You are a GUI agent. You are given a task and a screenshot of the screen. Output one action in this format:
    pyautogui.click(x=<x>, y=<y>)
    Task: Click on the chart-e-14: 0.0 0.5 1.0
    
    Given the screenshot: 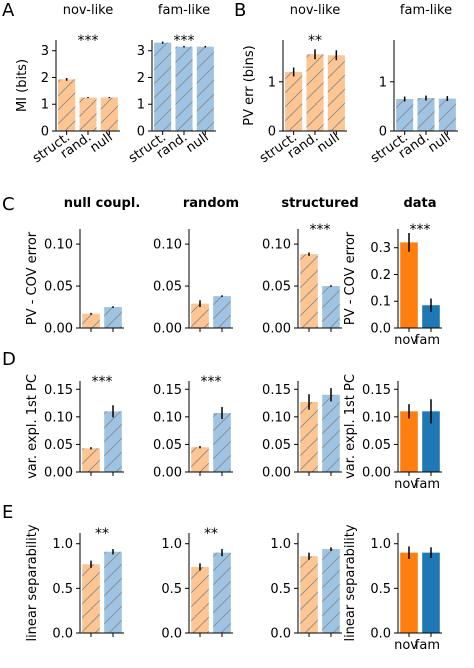 What is the action you would take?
    pyautogui.click(x=306, y=587)
    